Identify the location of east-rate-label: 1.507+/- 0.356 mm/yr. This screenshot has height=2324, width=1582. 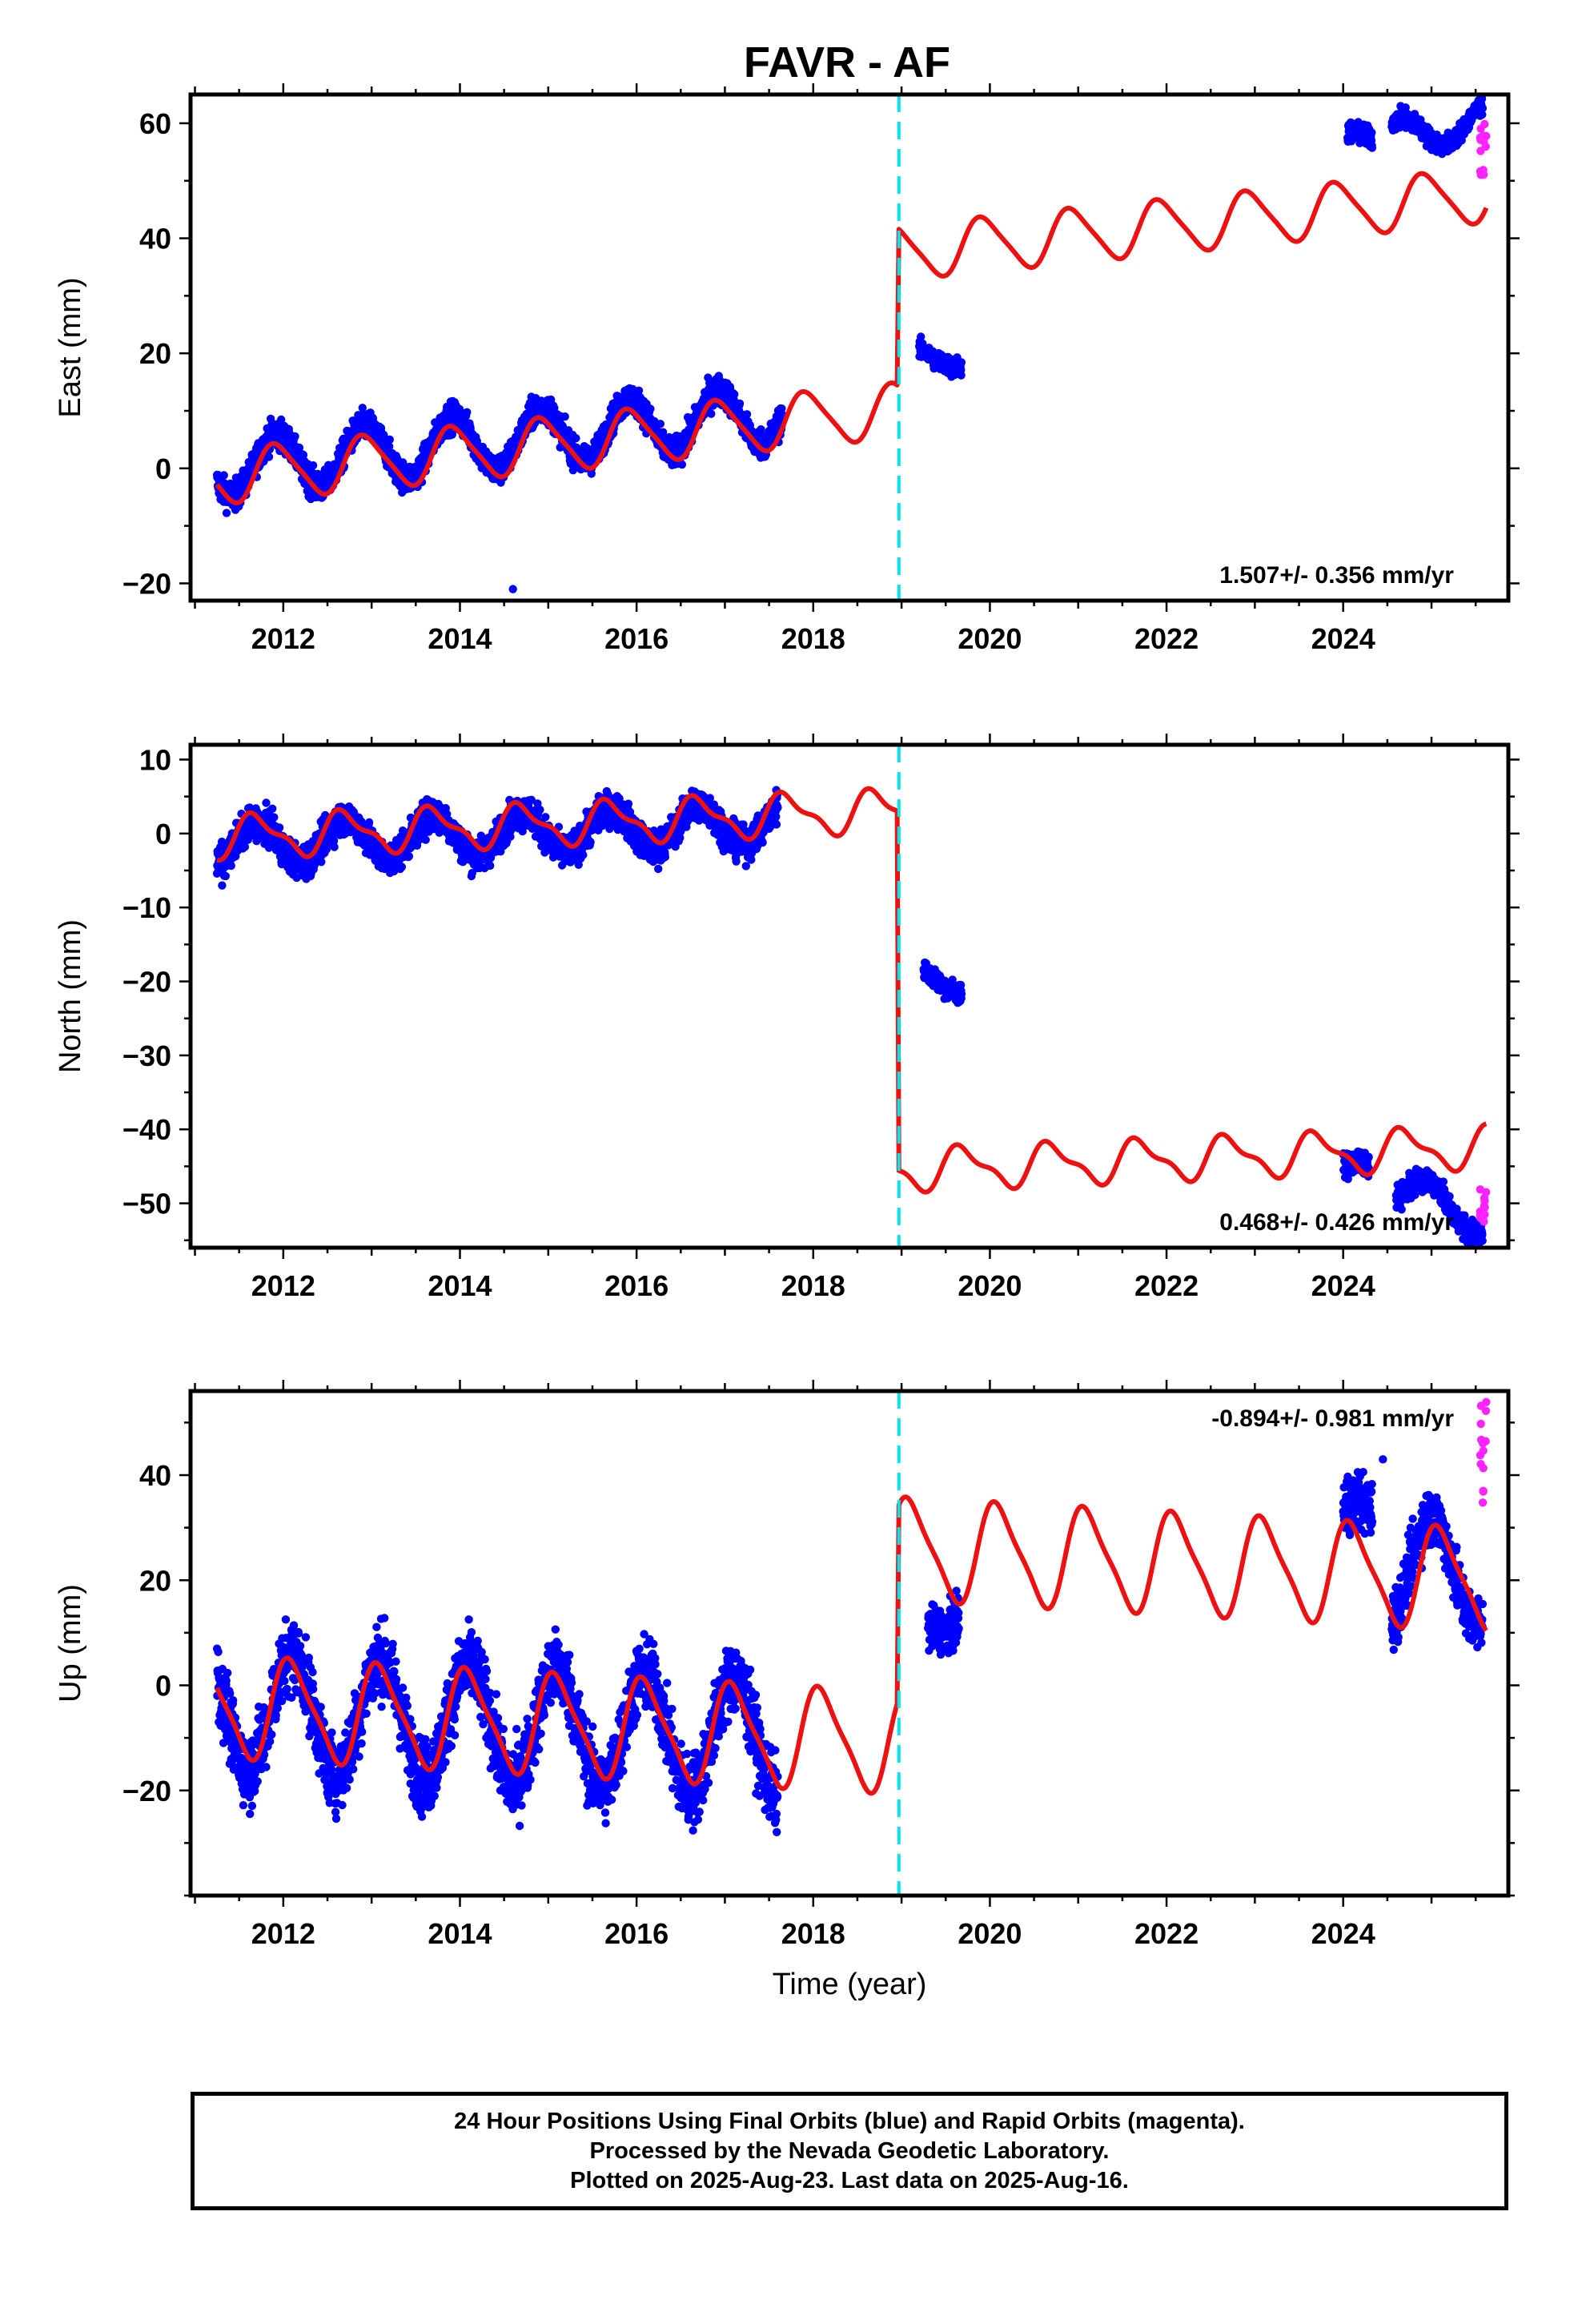
(1336, 575).